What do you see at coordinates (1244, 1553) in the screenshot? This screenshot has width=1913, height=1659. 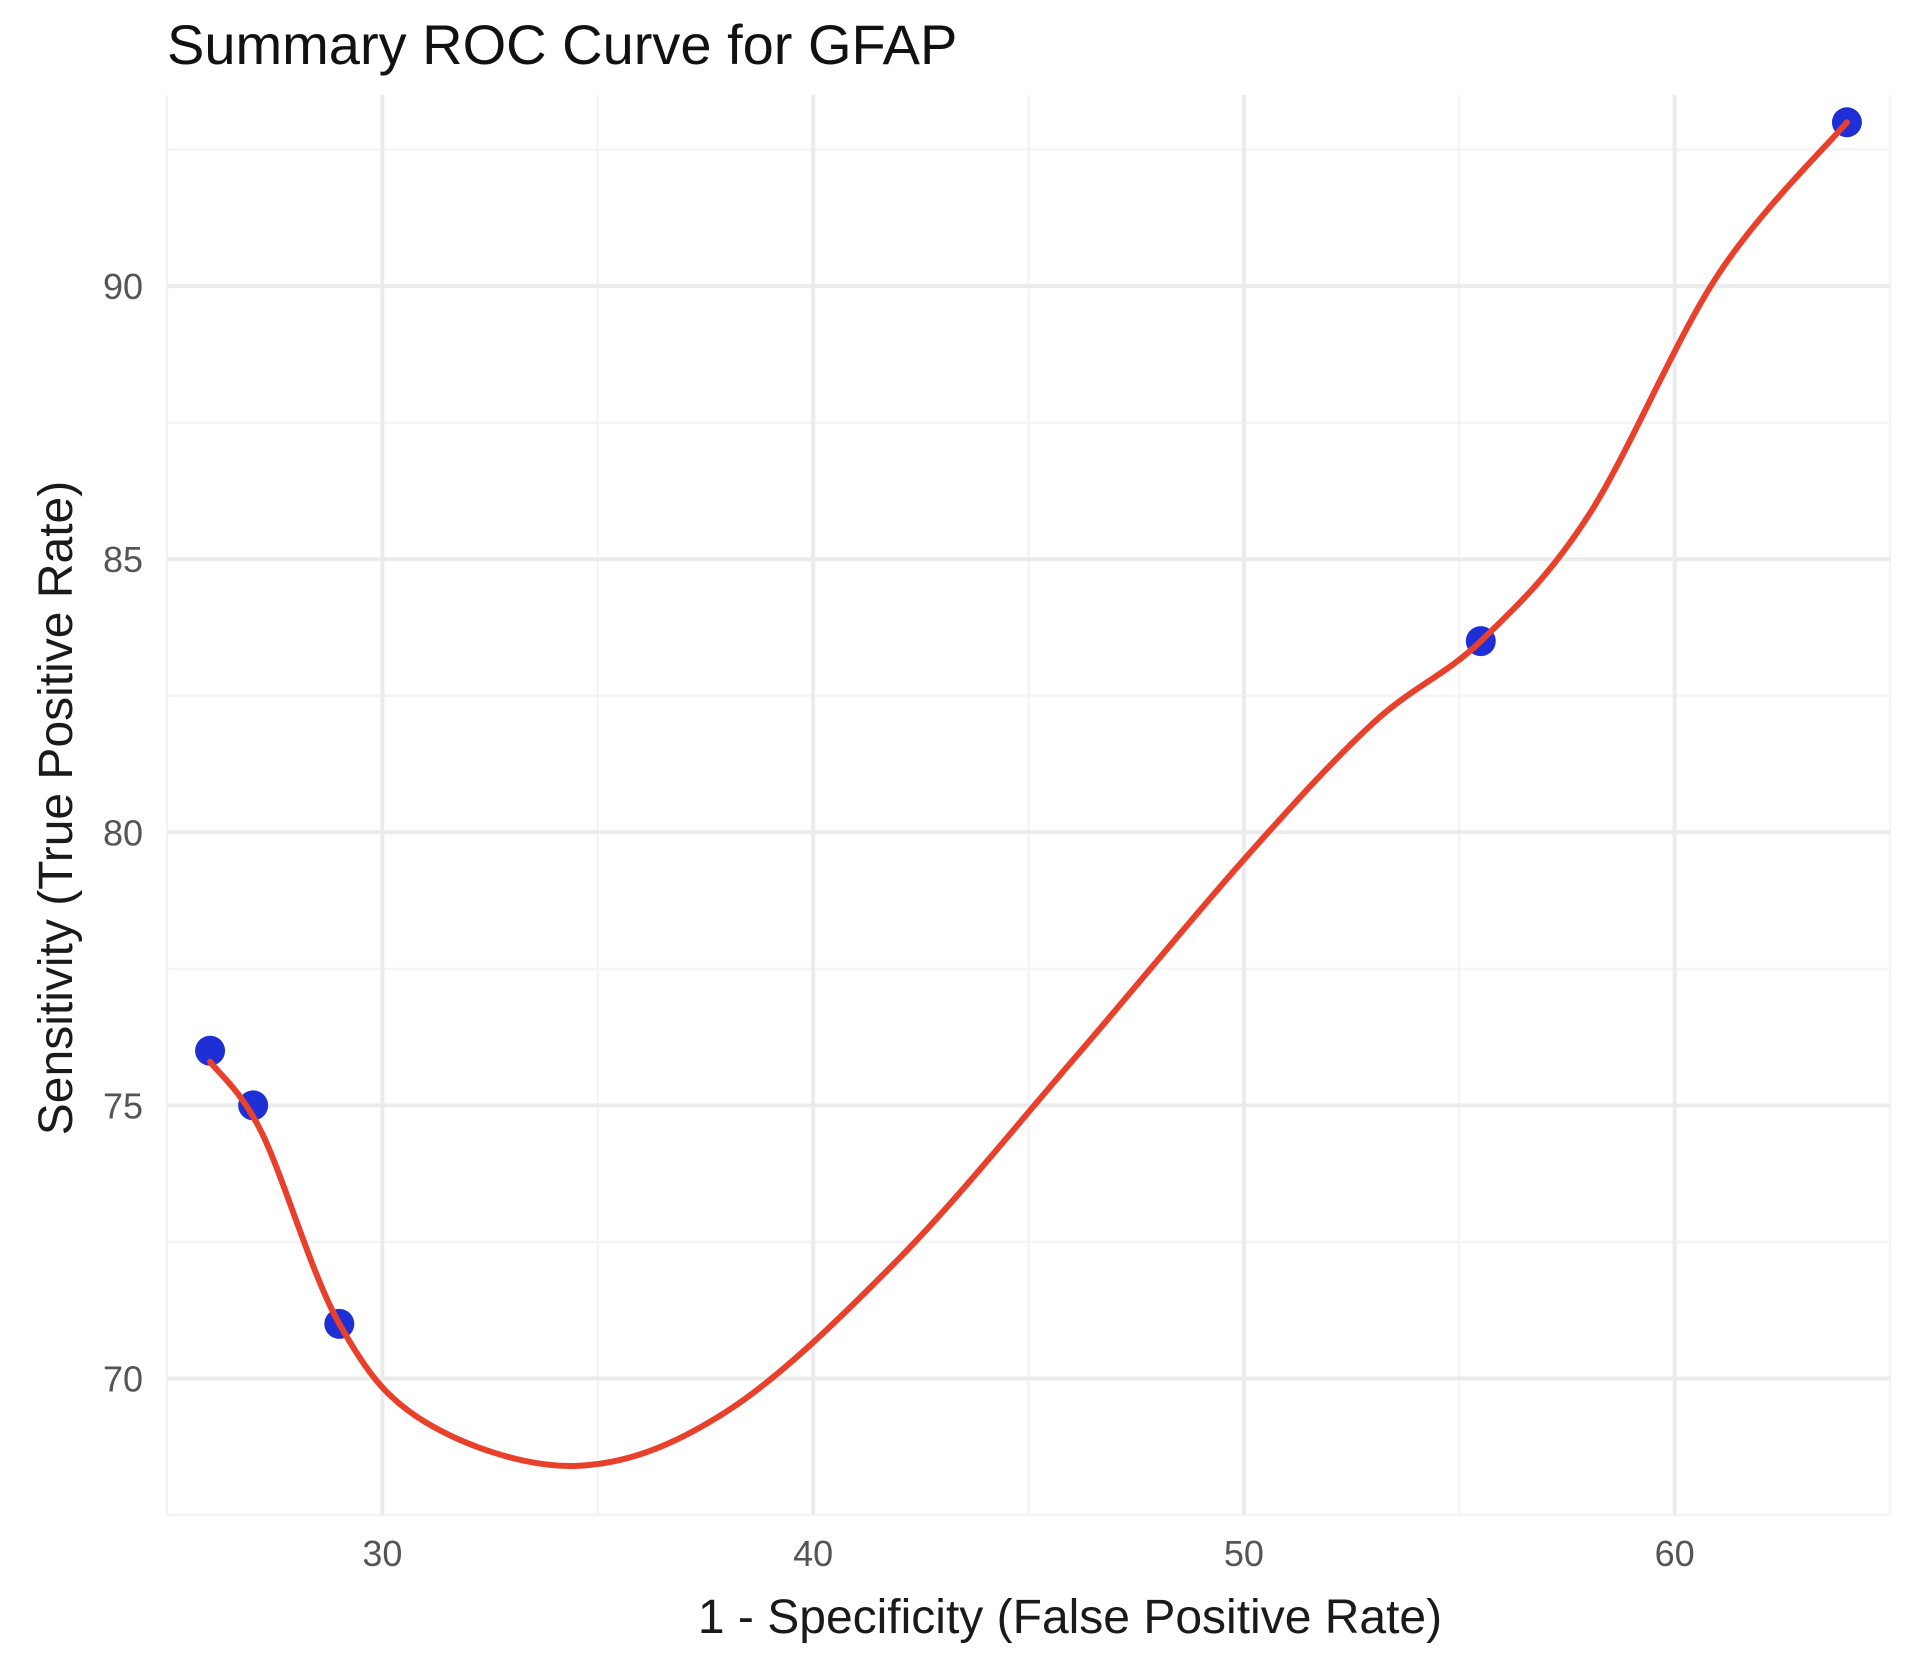 I see `x-tick-label: 50` at bounding box center [1244, 1553].